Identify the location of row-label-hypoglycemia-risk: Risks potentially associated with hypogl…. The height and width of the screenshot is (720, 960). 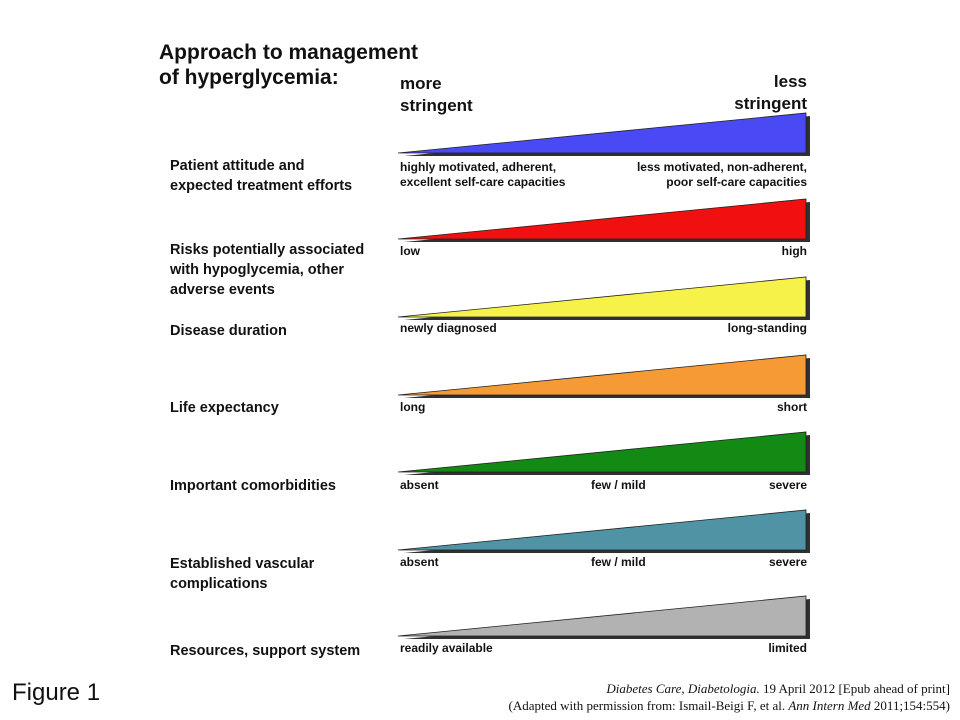
(267, 270).